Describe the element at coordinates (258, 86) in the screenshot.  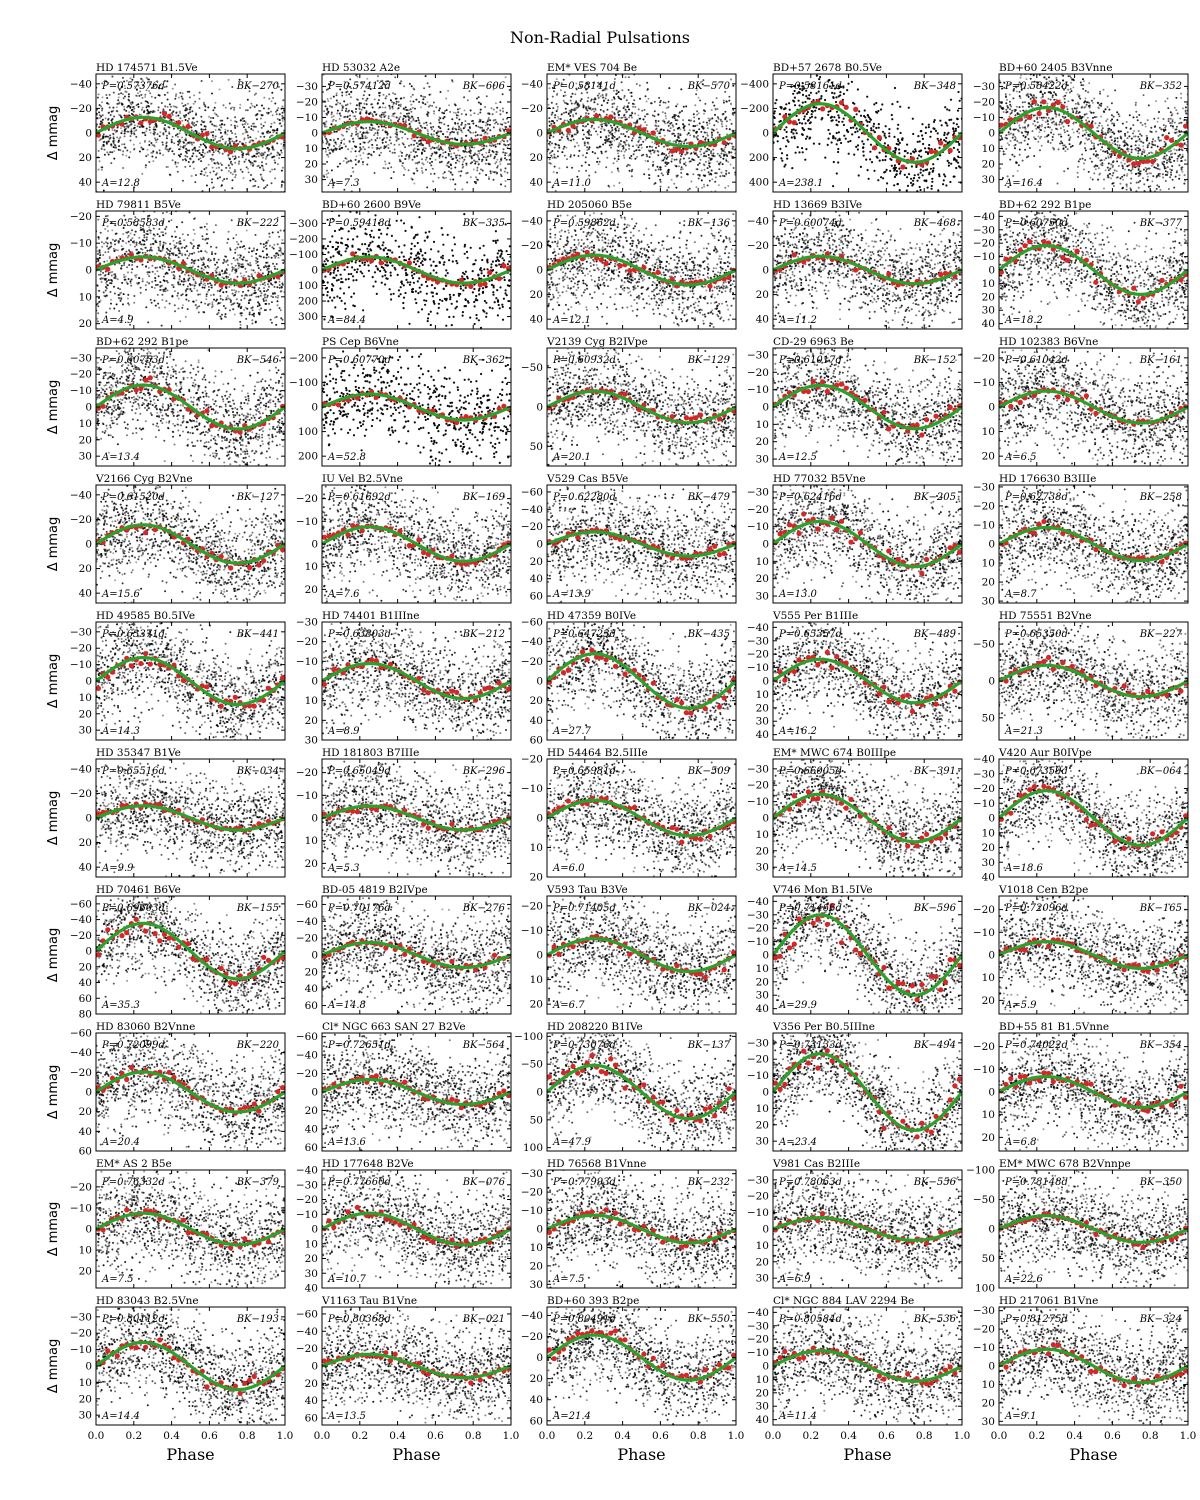
I see `bk-id-label: BK−270` at that location.